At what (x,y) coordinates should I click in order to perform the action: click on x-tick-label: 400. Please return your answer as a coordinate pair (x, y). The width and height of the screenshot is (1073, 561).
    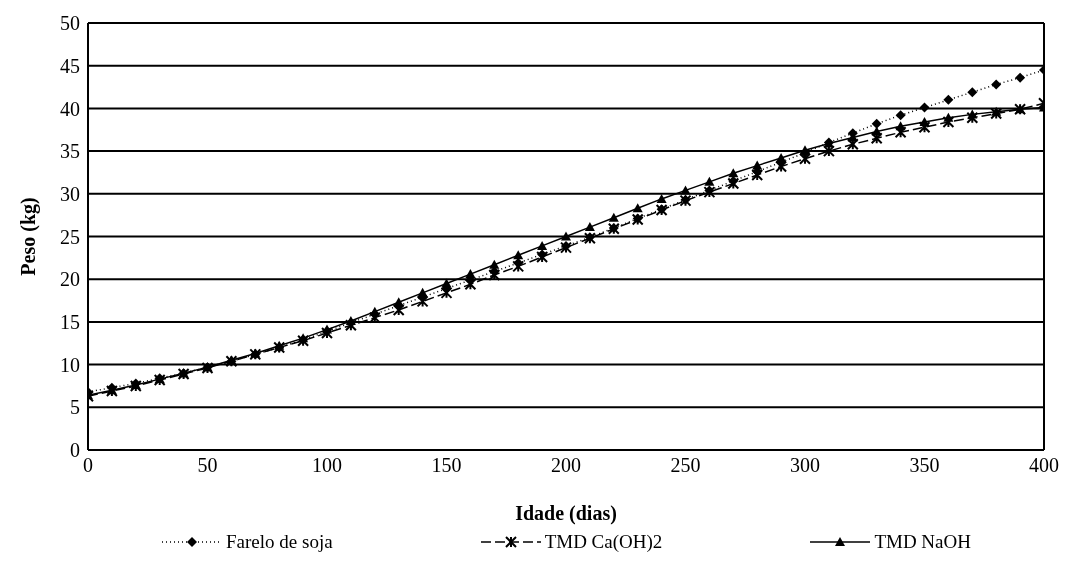
    Looking at the image, I should click on (1044, 465).